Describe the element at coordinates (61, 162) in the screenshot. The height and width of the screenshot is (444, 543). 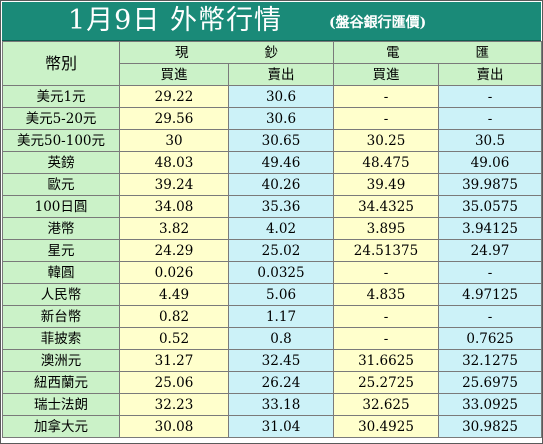
I see `currency-cell: 英鎊` at that location.